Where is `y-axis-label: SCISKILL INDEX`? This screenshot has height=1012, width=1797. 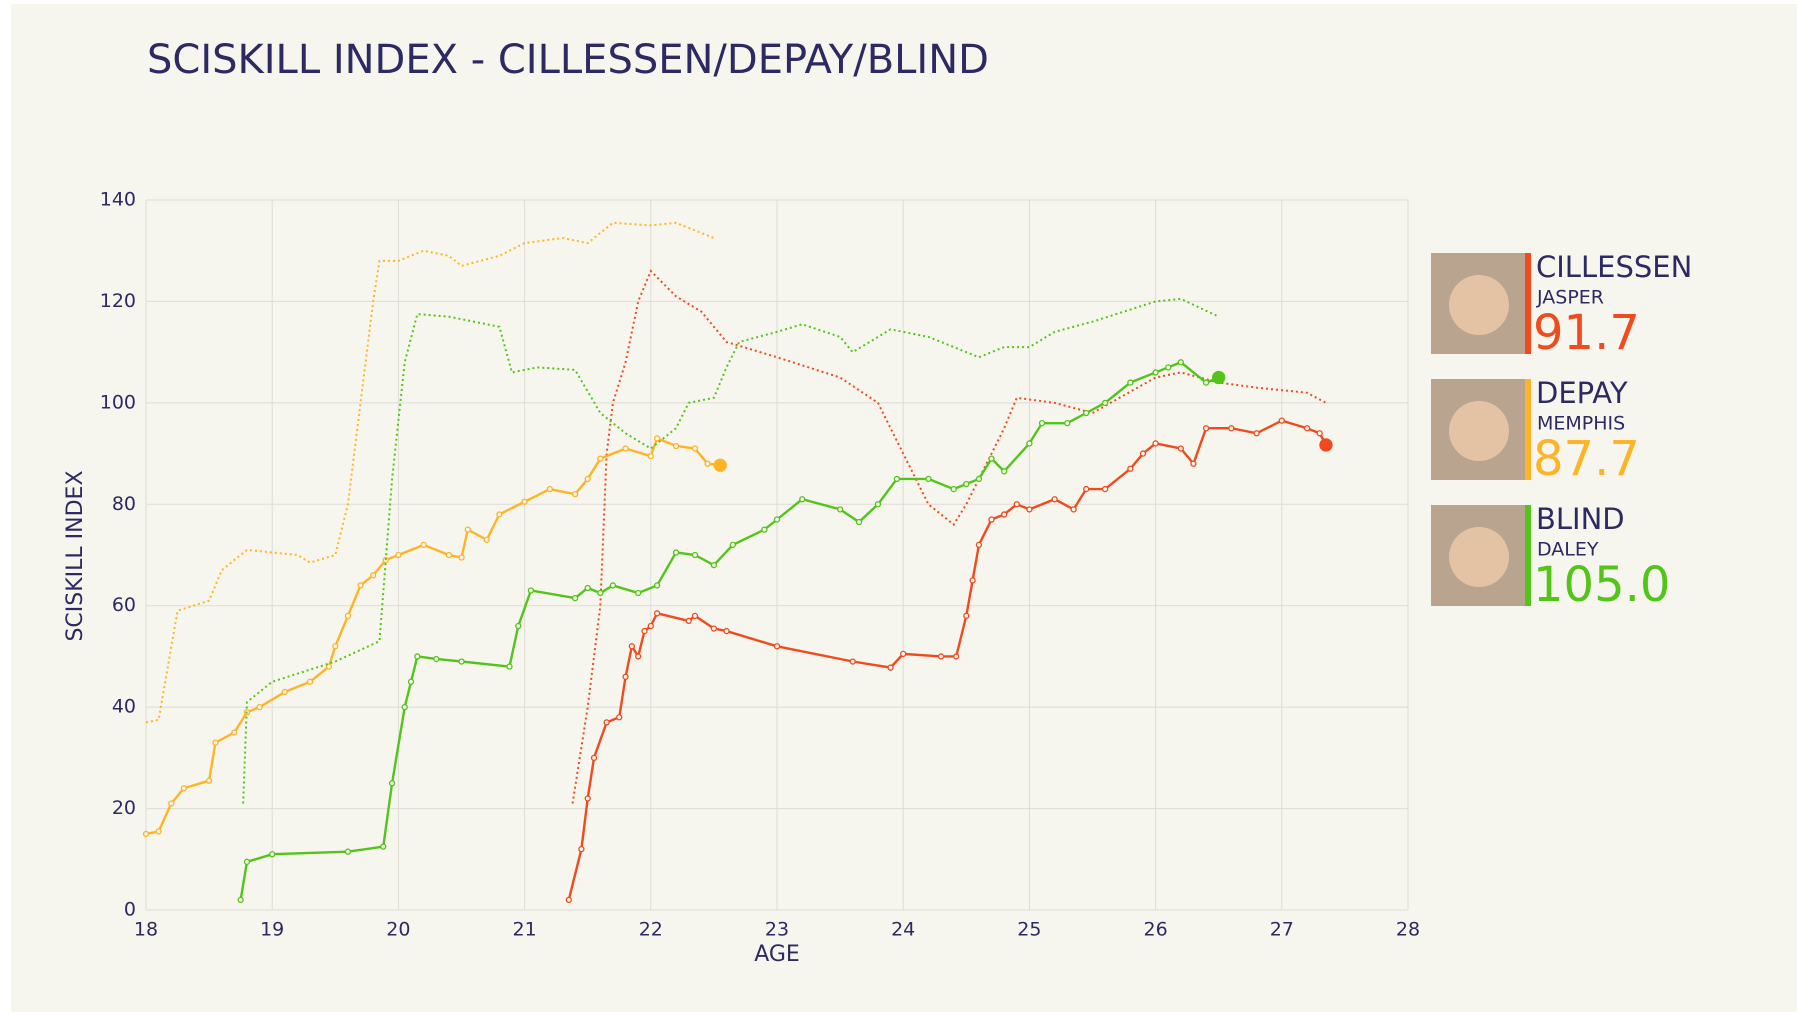 y-axis-label: SCISKILL INDEX is located at coordinates (75, 555).